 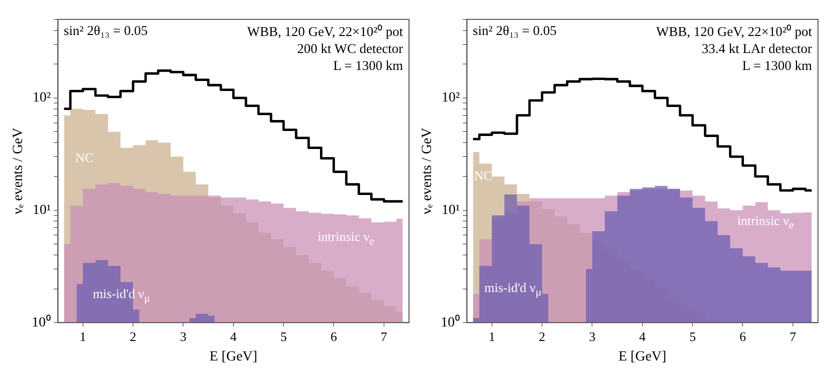 What do you see at coordinates (349, 49) in the screenshot?
I see `annotation: 200 kt WC detector` at bounding box center [349, 49].